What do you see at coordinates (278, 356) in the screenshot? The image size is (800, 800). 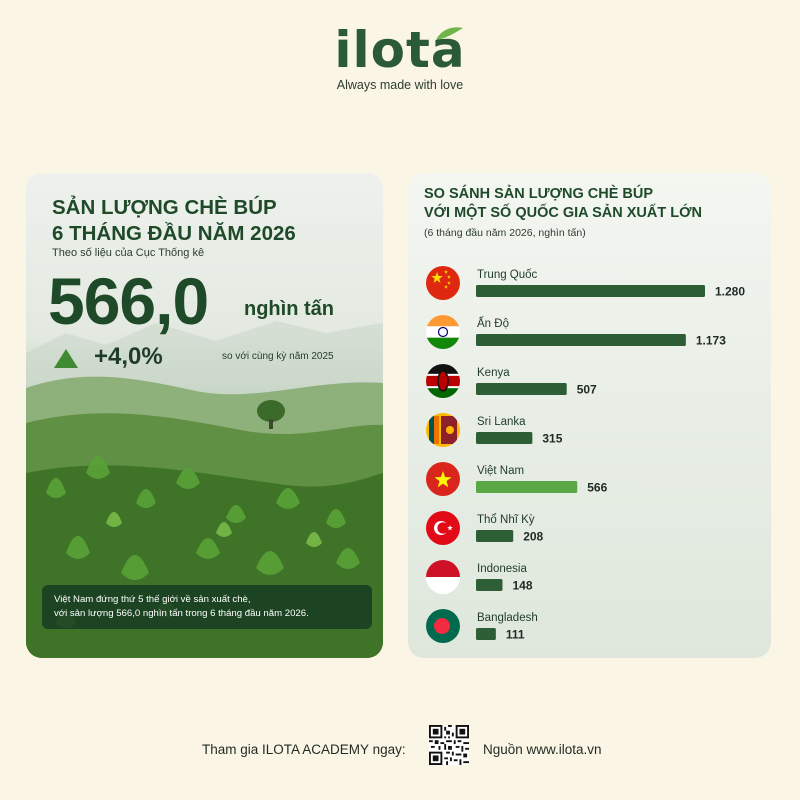 I see `growth-note: so với cùng kỳ năm 2025` at bounding box center [278, 356].